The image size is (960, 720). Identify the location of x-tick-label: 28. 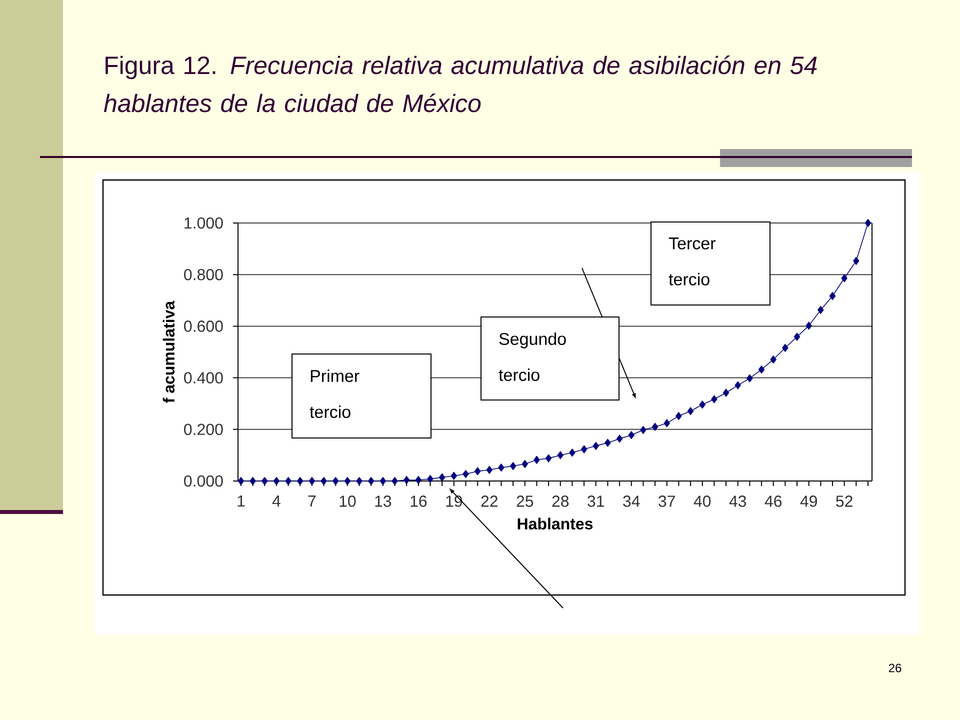
(560, 501).